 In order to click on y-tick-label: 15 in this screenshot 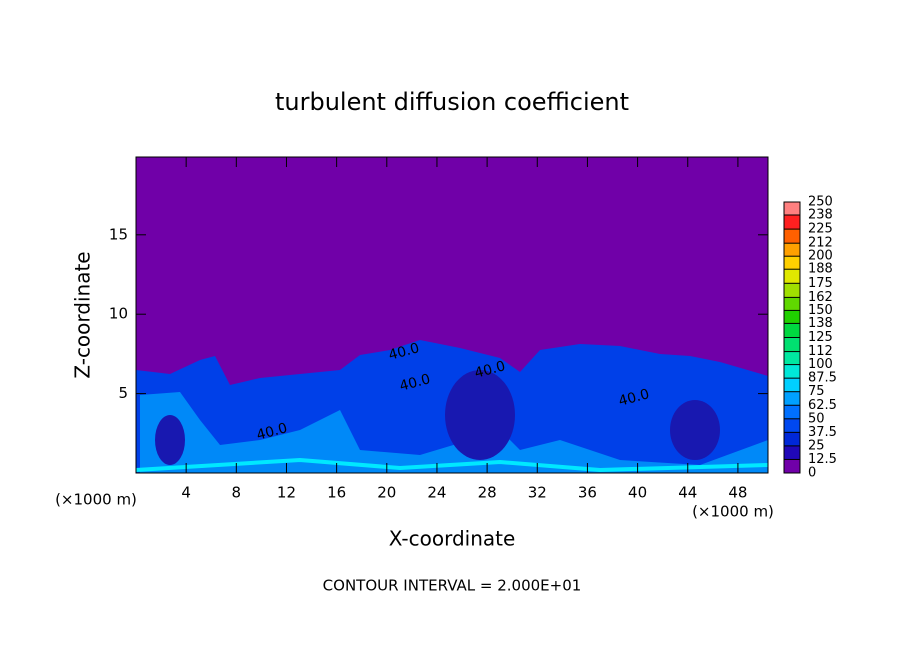, I will do `click(118, 234)`.